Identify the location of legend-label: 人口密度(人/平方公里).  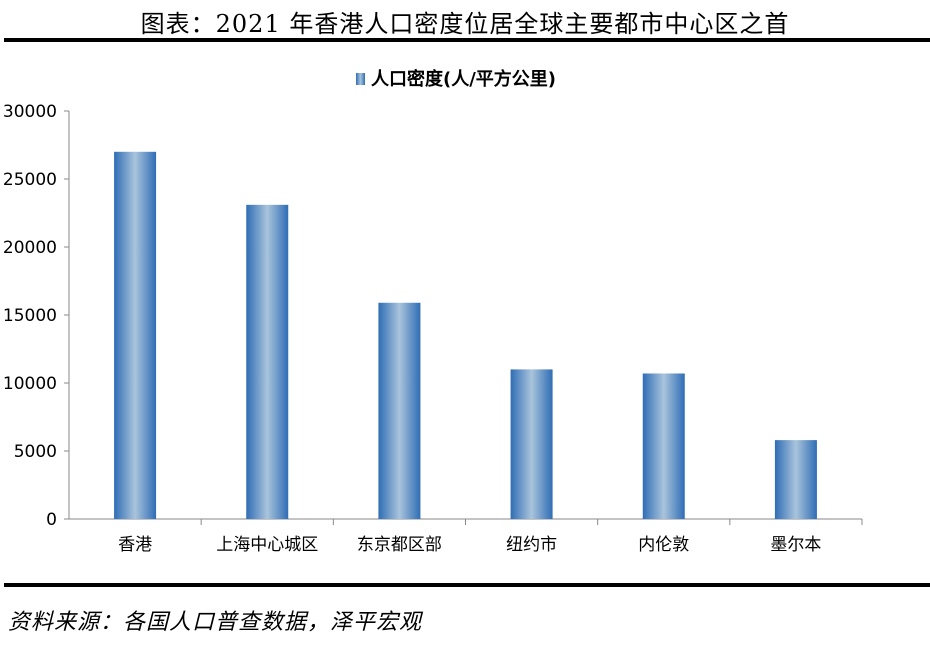
(463, 79).